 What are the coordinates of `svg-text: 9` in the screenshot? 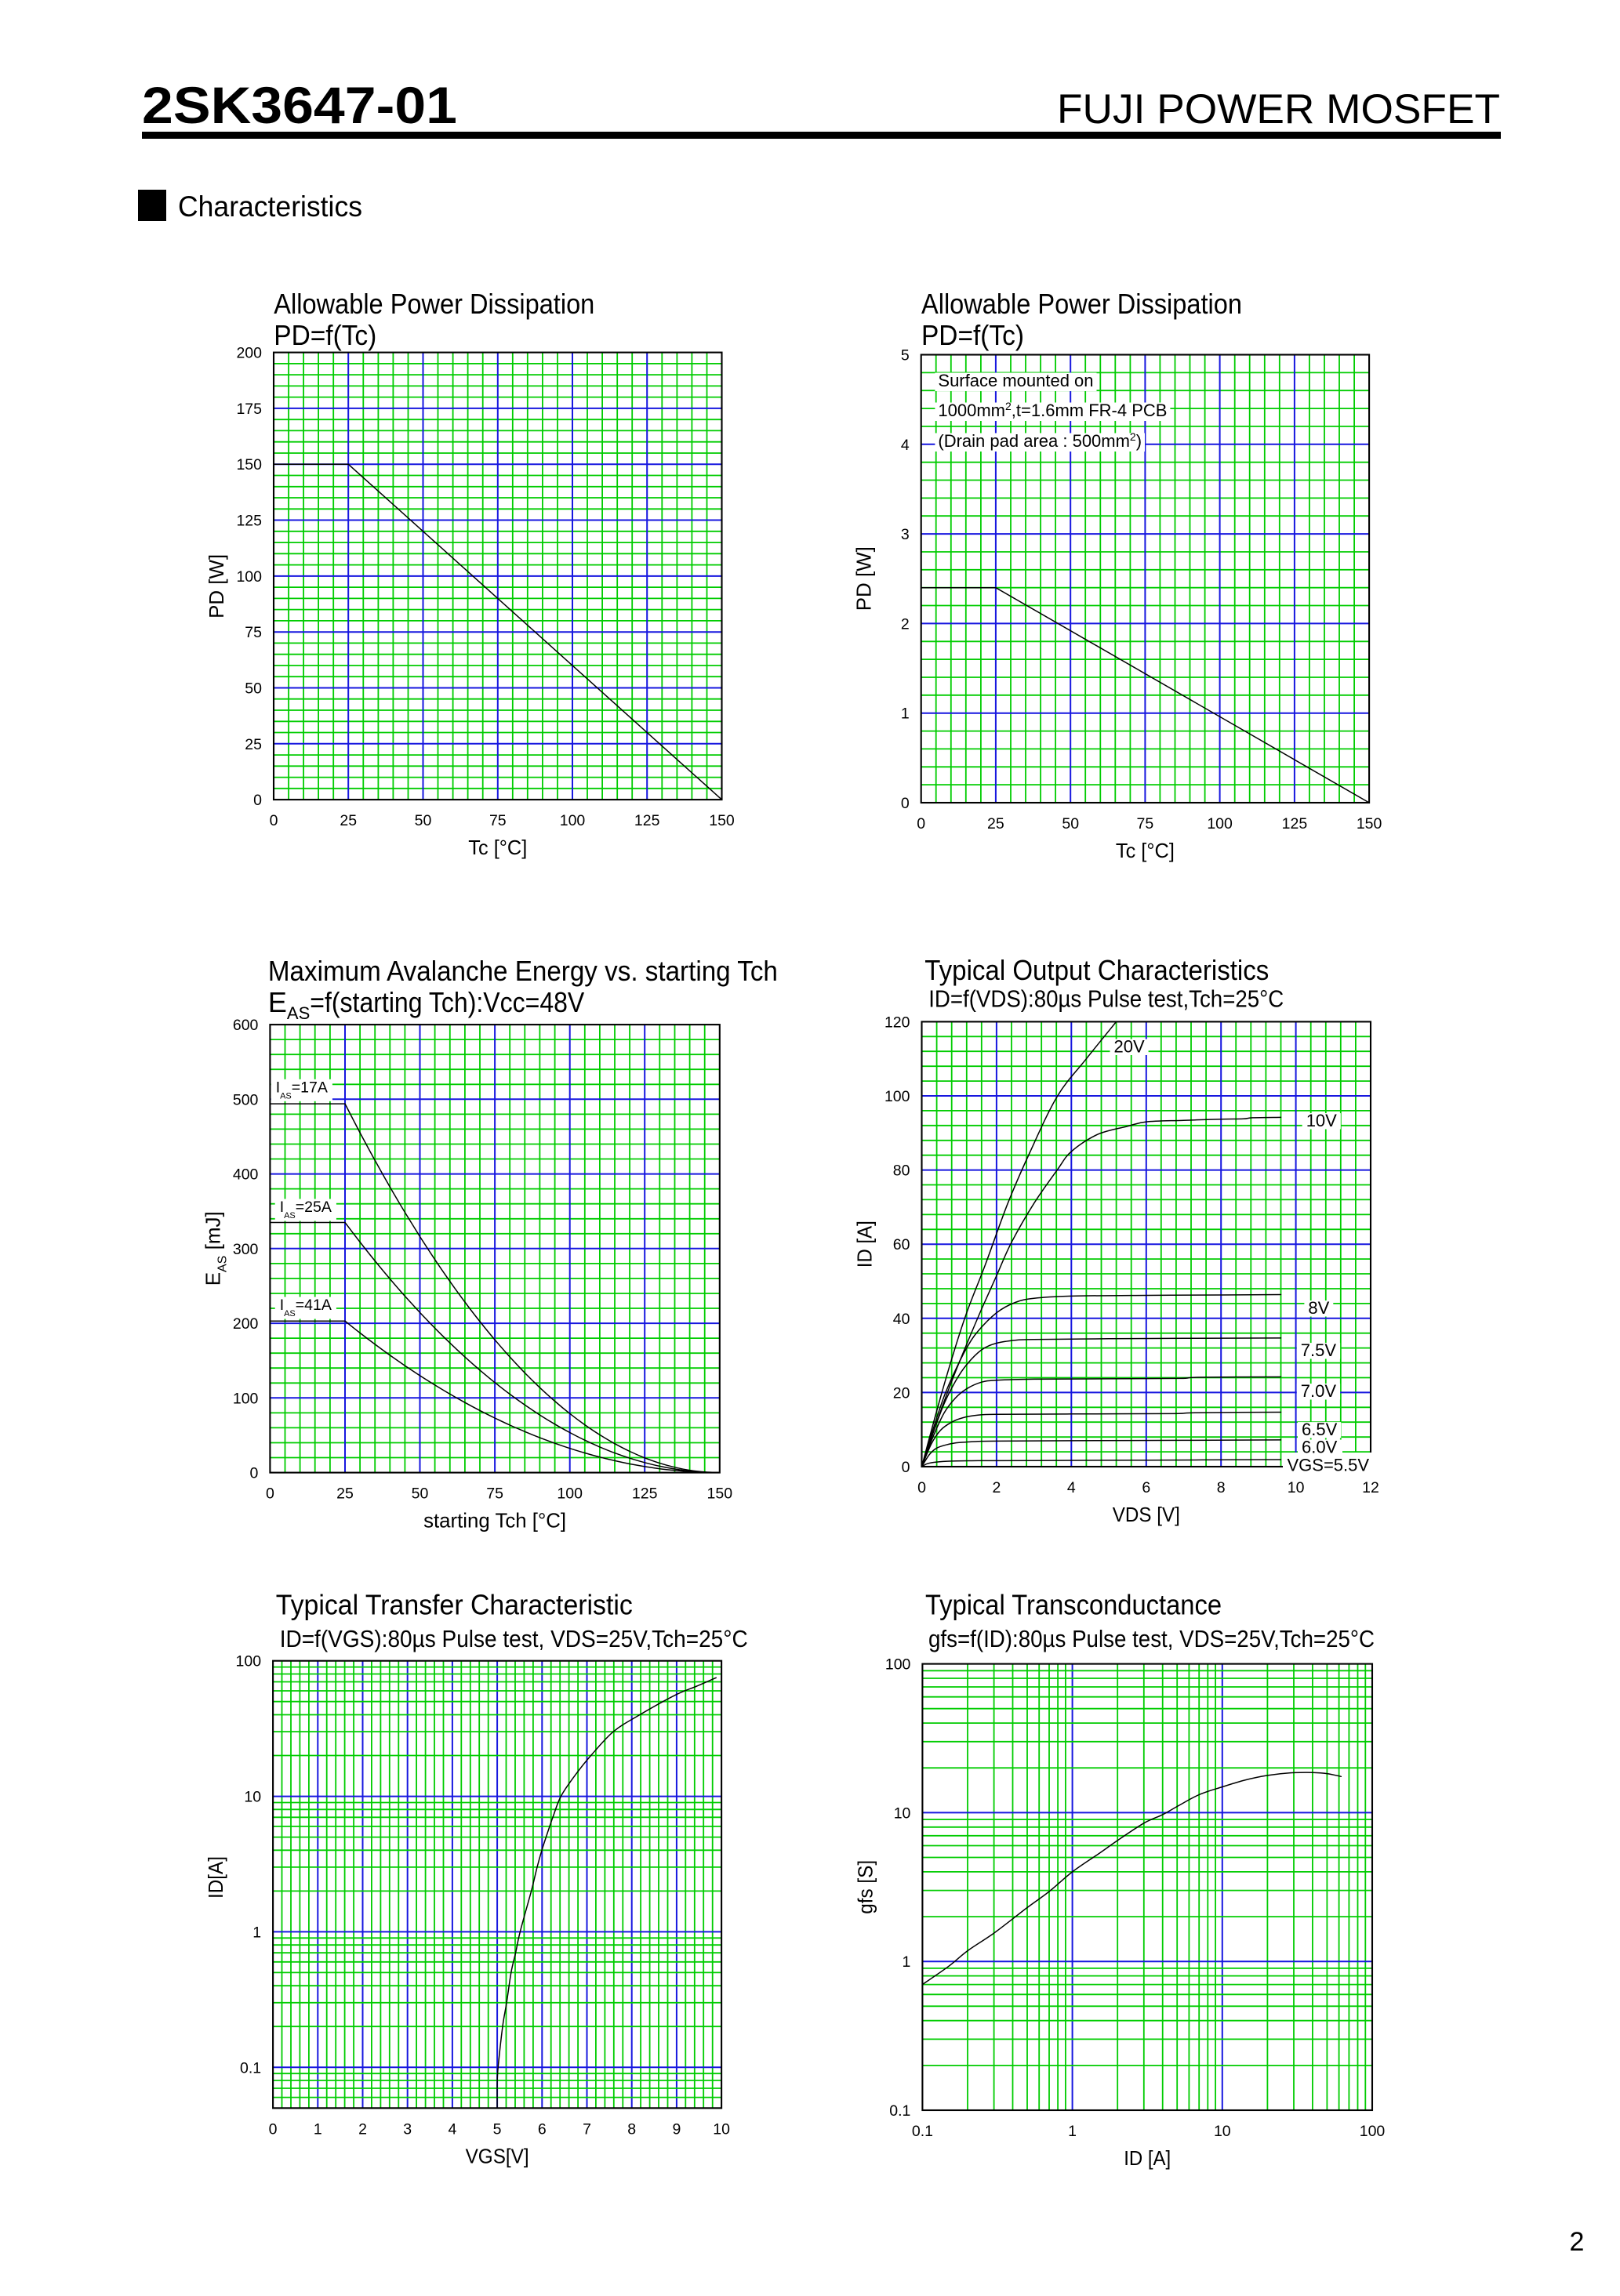 It's located at (676, 2129).